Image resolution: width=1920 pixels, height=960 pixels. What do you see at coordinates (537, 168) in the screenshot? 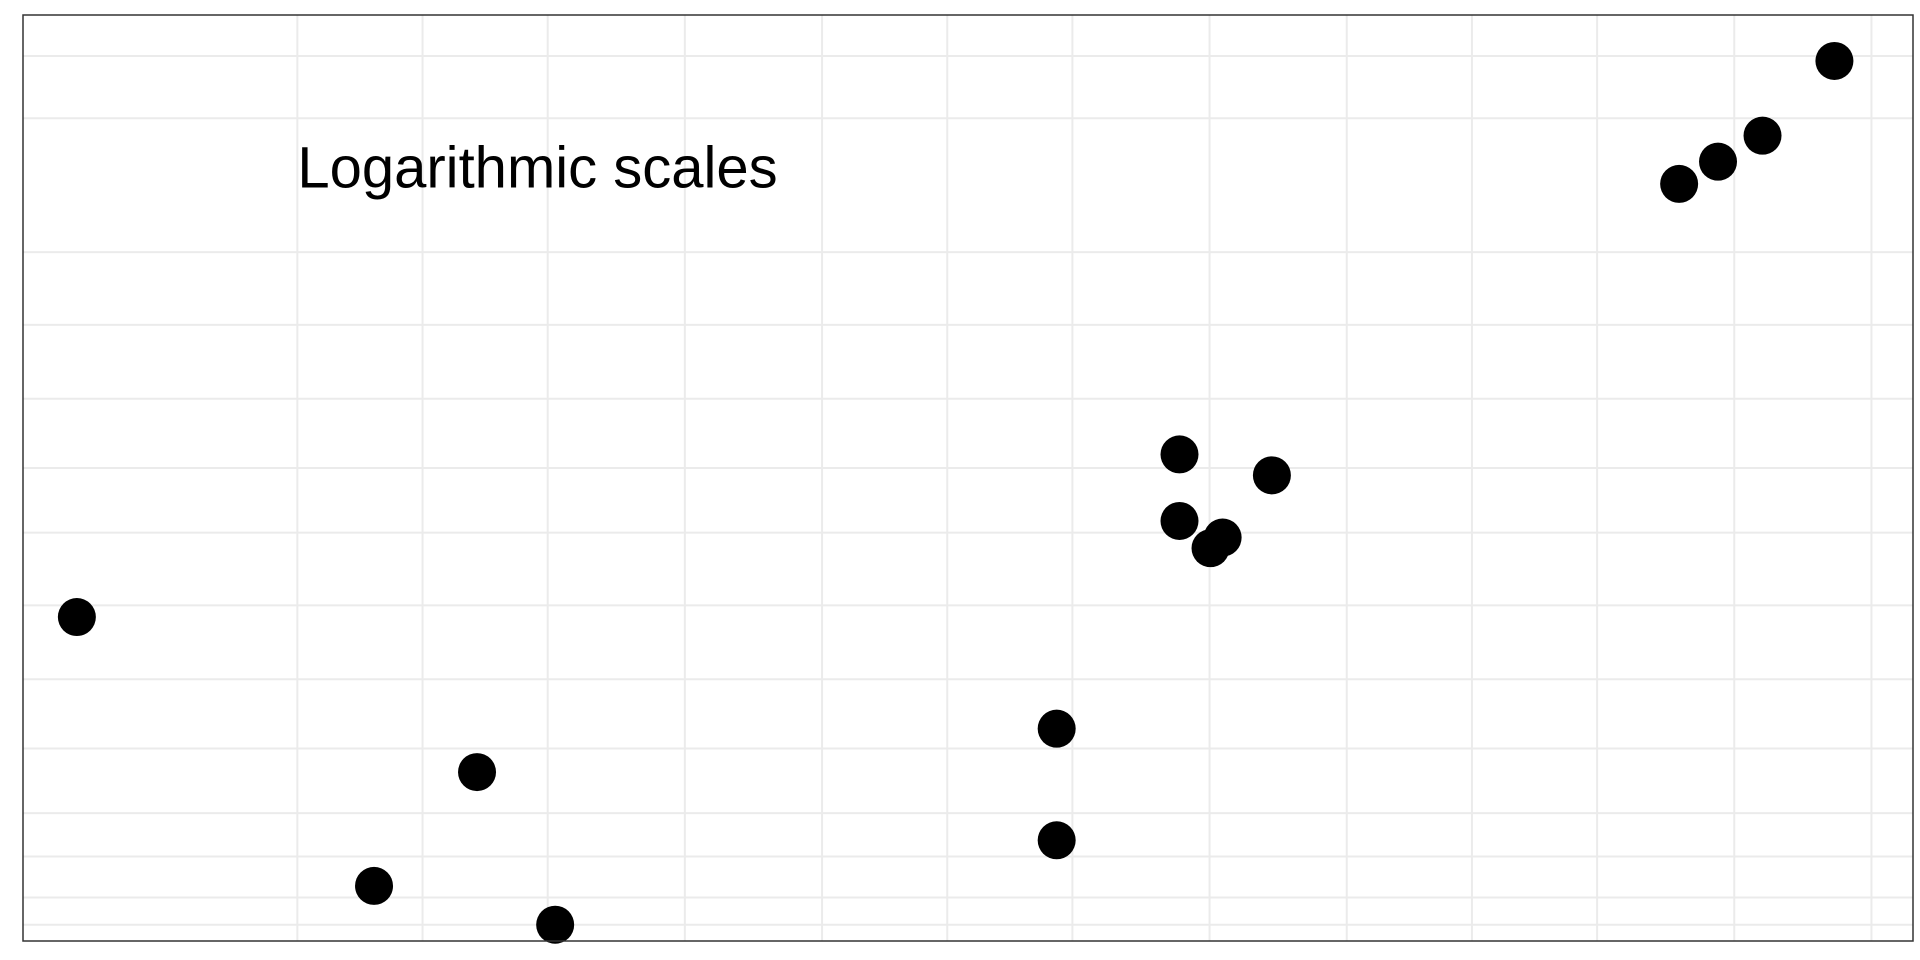
I see `annotation-text: Logarithmic scales` at bounding box center [537, 168].